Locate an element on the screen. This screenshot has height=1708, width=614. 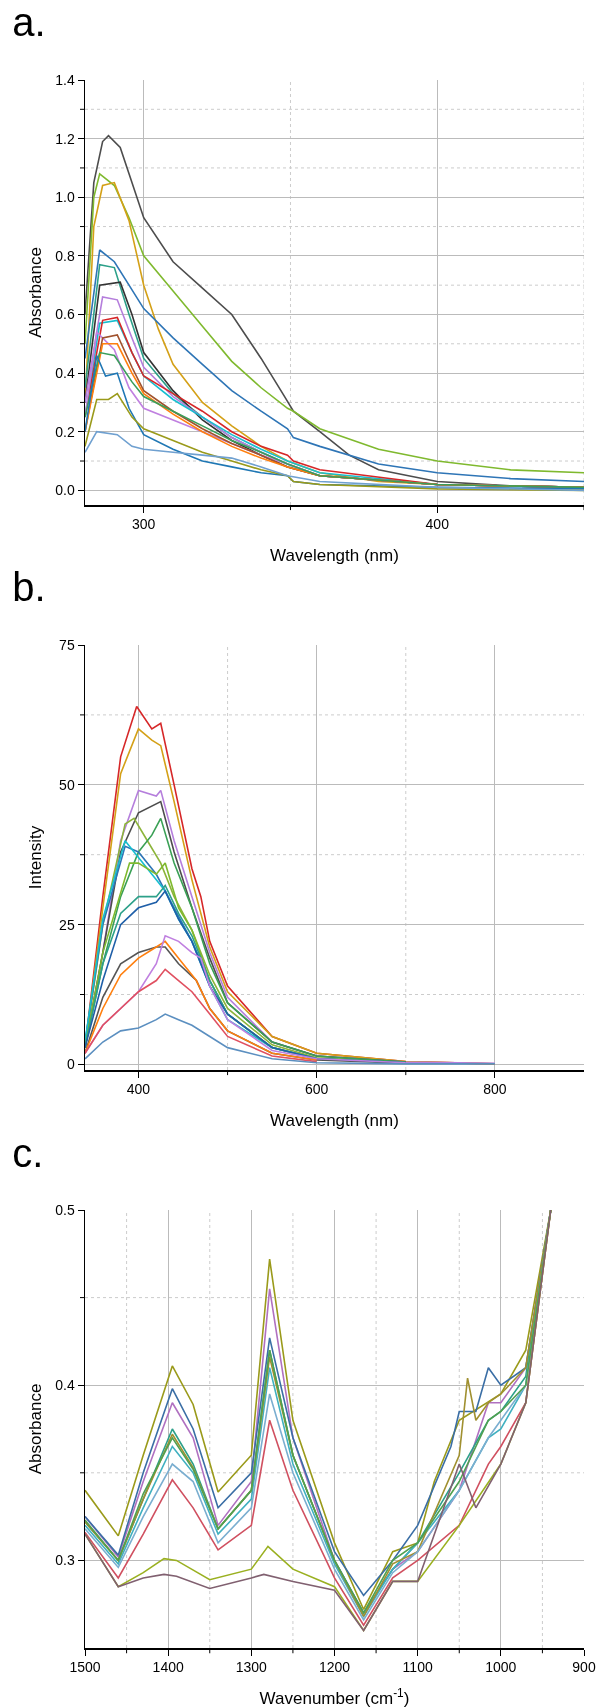
x-tick-label: 300 is located at coordinates (144, 524).